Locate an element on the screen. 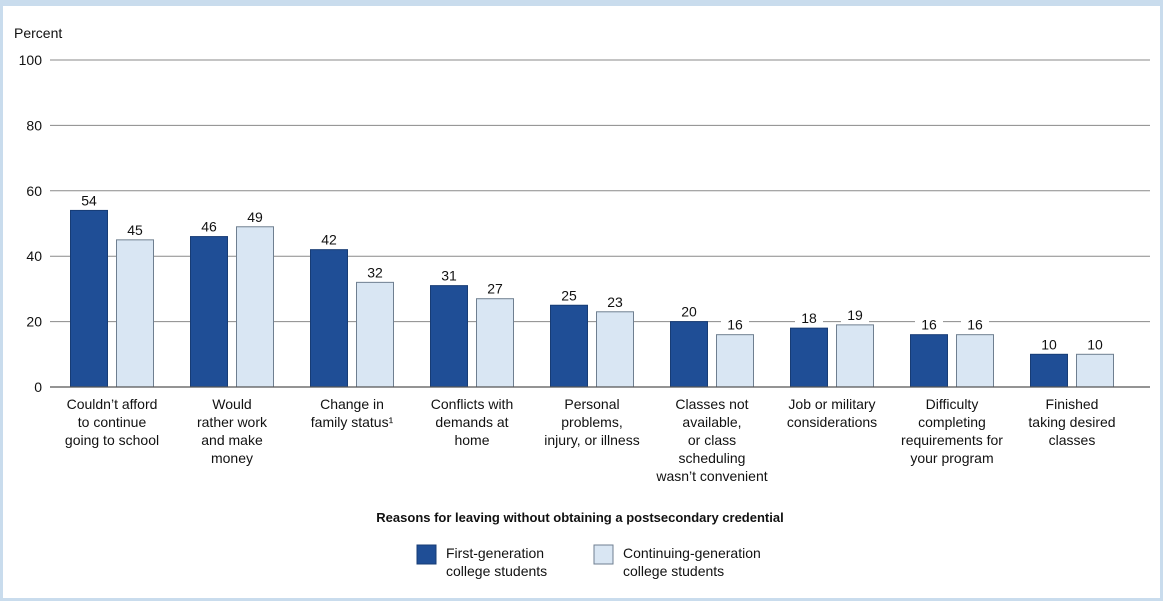 This screenshot has width=1163, height=601. data-label: 46 is located at coordinates (209, 227).